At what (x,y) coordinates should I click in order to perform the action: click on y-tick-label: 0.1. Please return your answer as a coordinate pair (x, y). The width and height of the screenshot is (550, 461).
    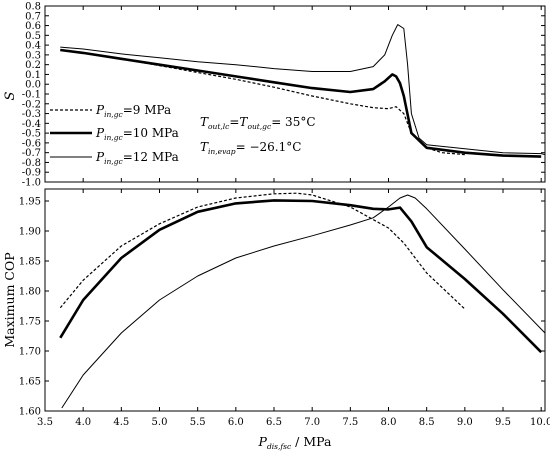
    Looking at the image, I should click on (33, 75).